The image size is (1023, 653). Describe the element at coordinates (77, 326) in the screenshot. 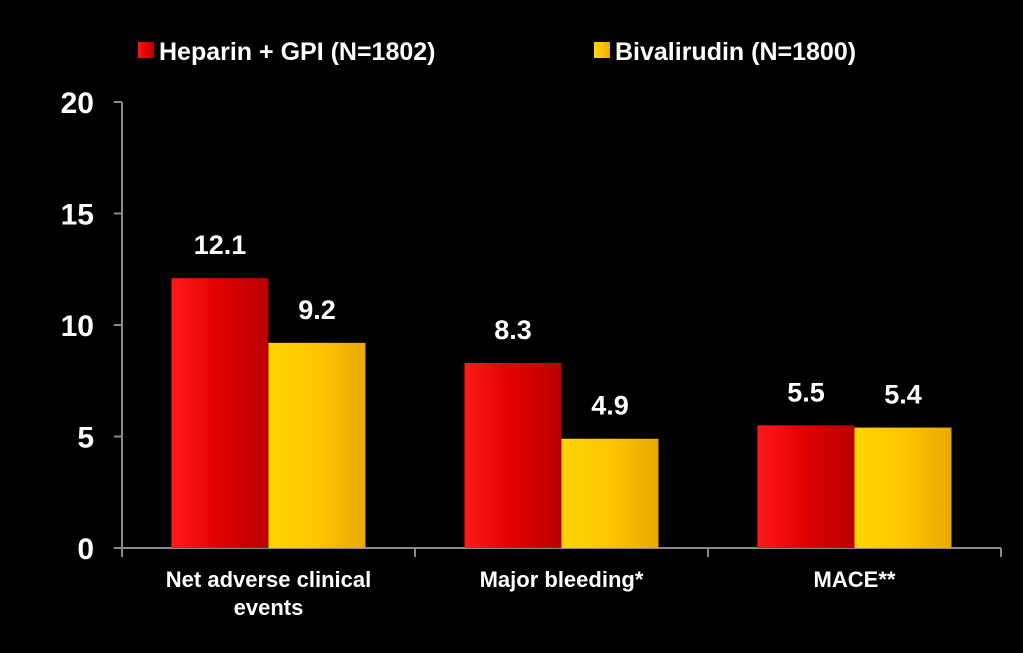

I see `y-tick-label: 10` at that location.